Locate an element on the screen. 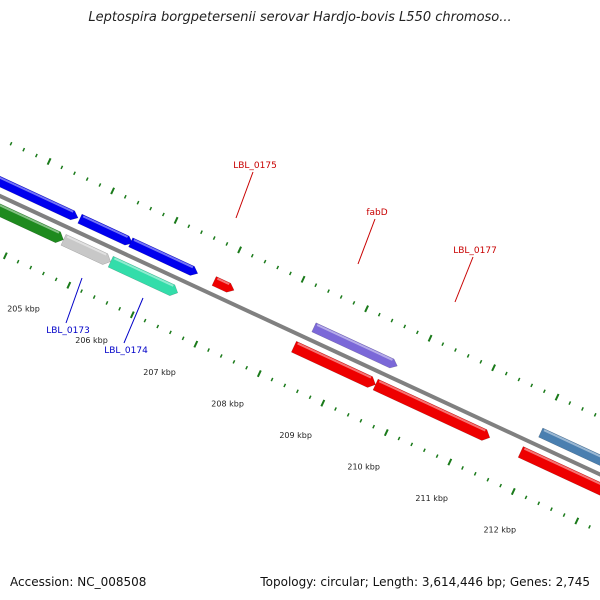 This screenshot has height=600, width=600. gene-label: LBL_0177 is located at coordinates (475, 251).